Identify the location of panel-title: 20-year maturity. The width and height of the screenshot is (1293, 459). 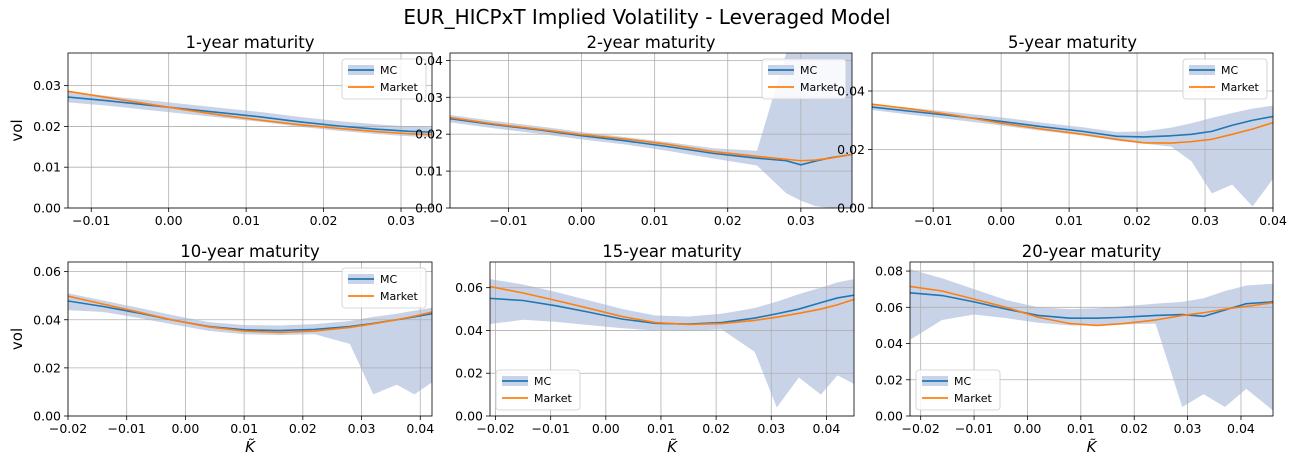
(1092, 251).